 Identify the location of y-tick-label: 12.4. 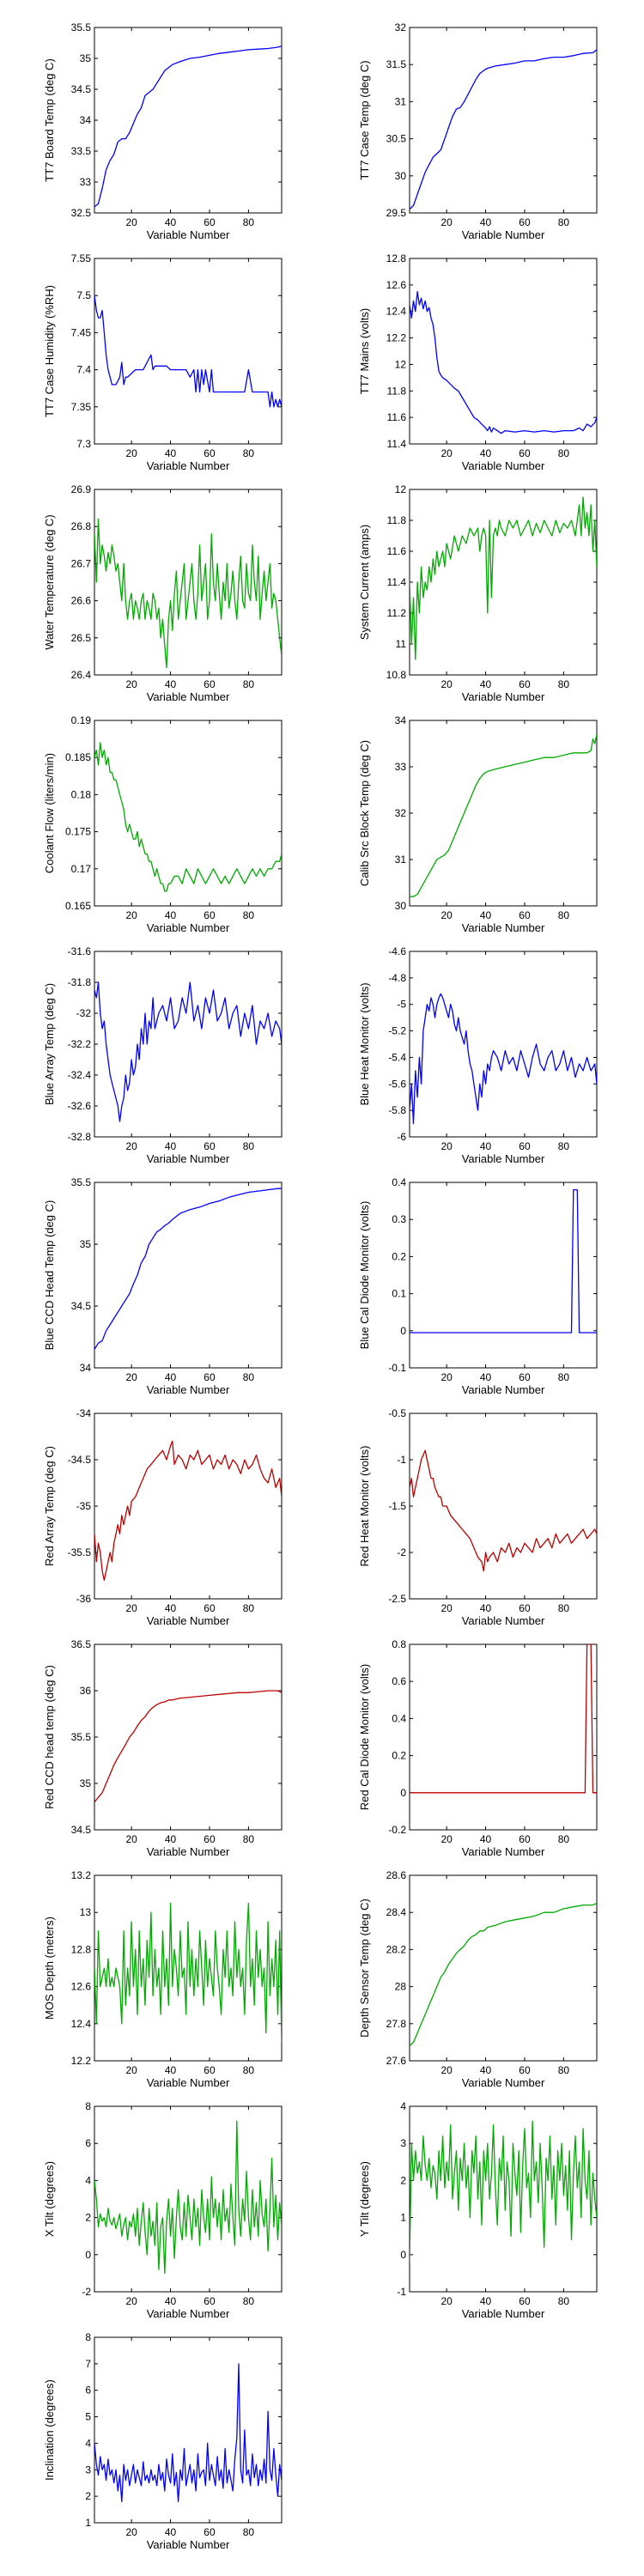
(397, 312).